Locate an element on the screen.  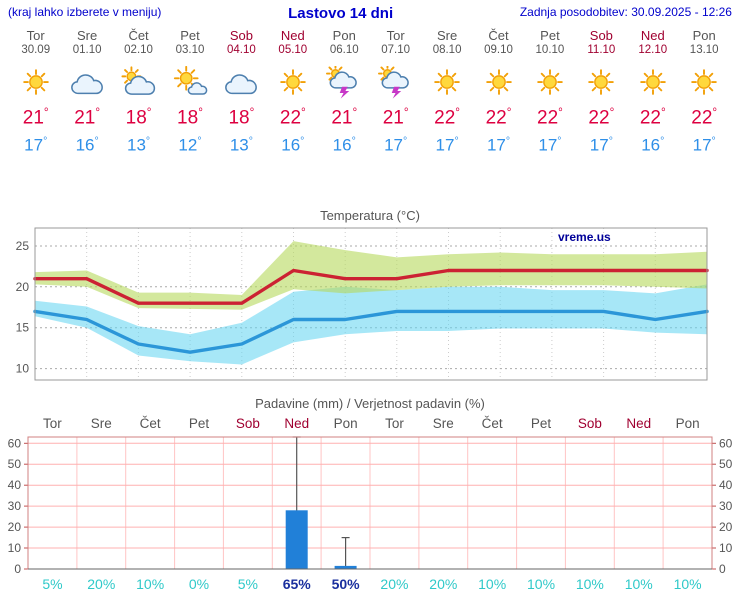
day-name: Sre is located at coordinates (87, 35).